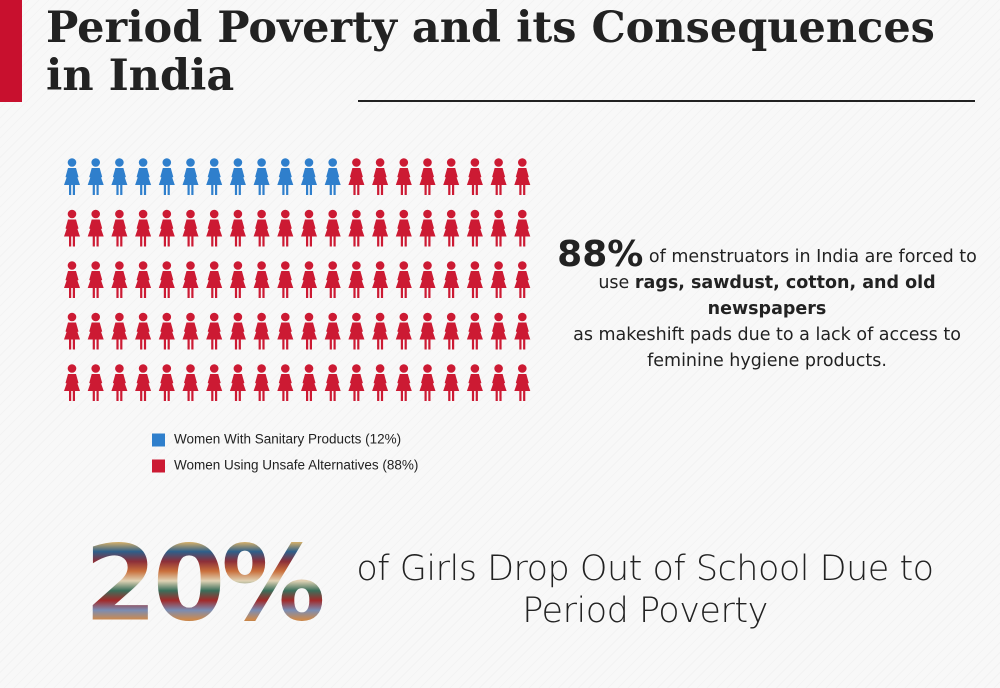  What do you see at coordinates (296, 465) in the screenshot?
I see `legend-label: Women Using Unsafe Alternatives (88%)` at bounding box center [296, 465].